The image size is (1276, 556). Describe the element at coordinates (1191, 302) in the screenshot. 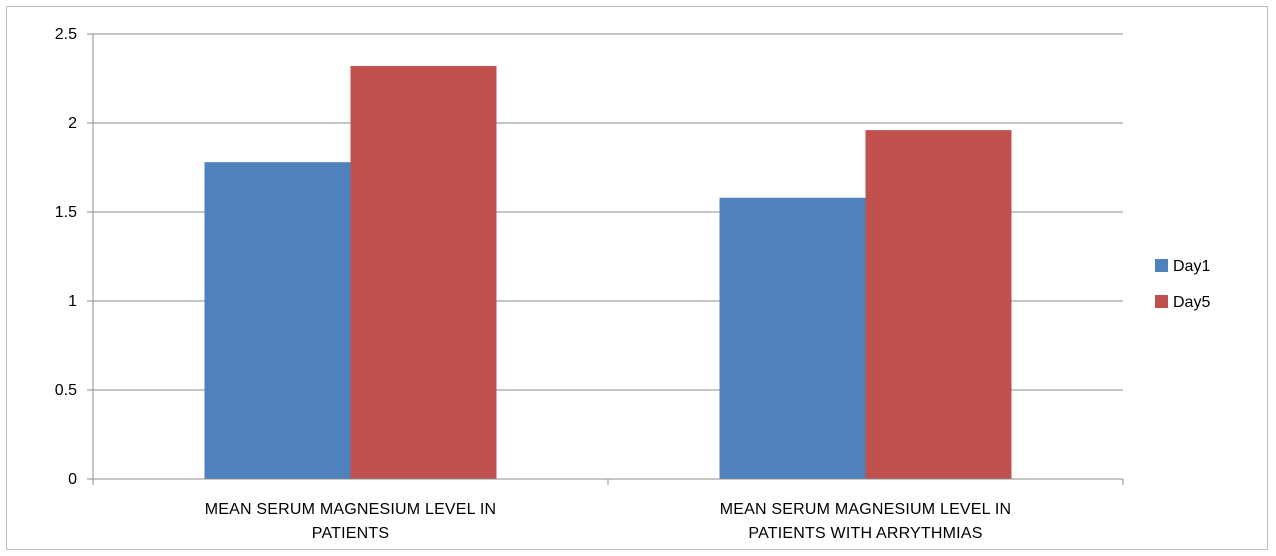

I see `legend-label-day5: Day5` at that location.